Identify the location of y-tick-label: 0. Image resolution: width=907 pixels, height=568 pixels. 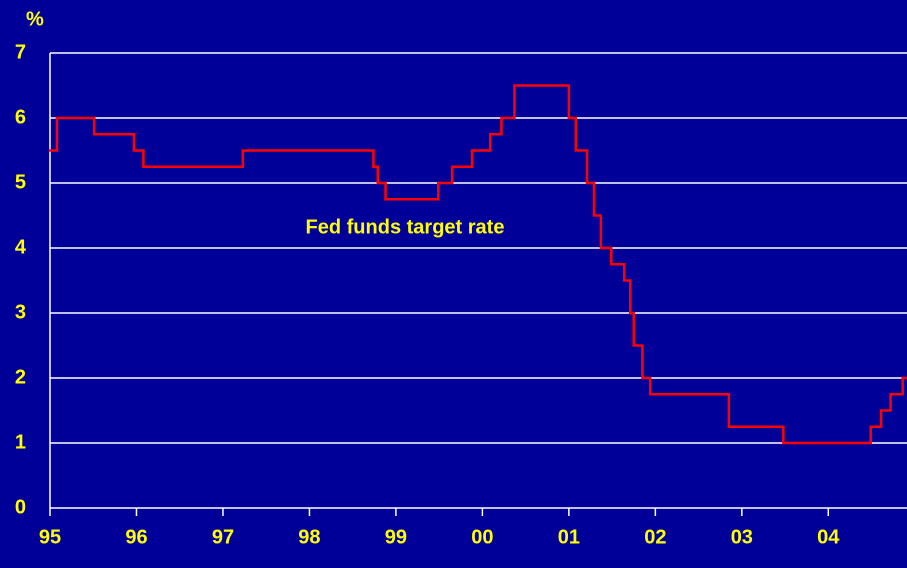
(20, 507).